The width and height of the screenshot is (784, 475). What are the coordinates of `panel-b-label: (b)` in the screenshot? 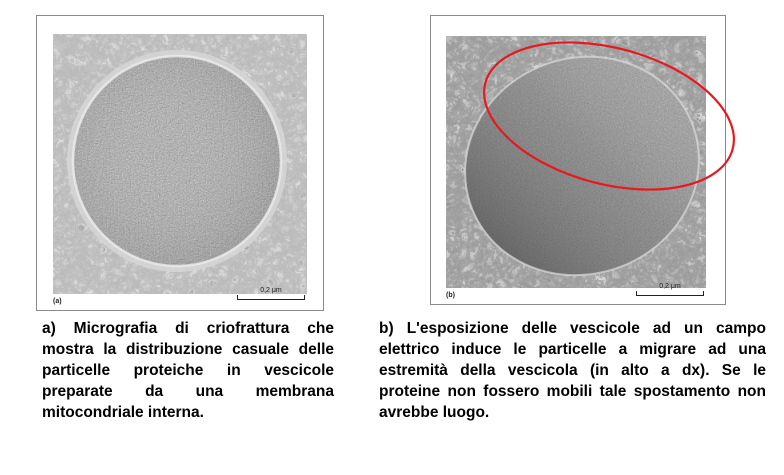 It's located at (450, 295).